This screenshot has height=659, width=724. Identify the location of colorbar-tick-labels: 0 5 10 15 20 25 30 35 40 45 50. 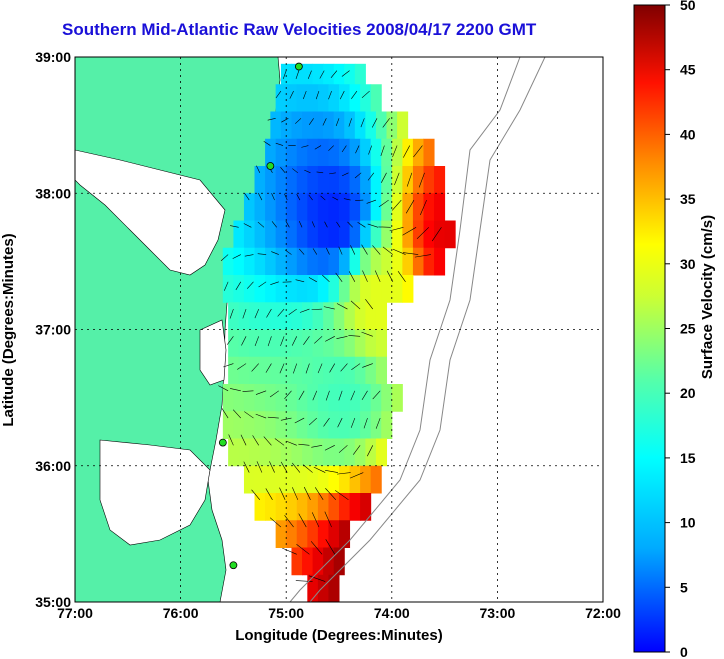
(680, 329).